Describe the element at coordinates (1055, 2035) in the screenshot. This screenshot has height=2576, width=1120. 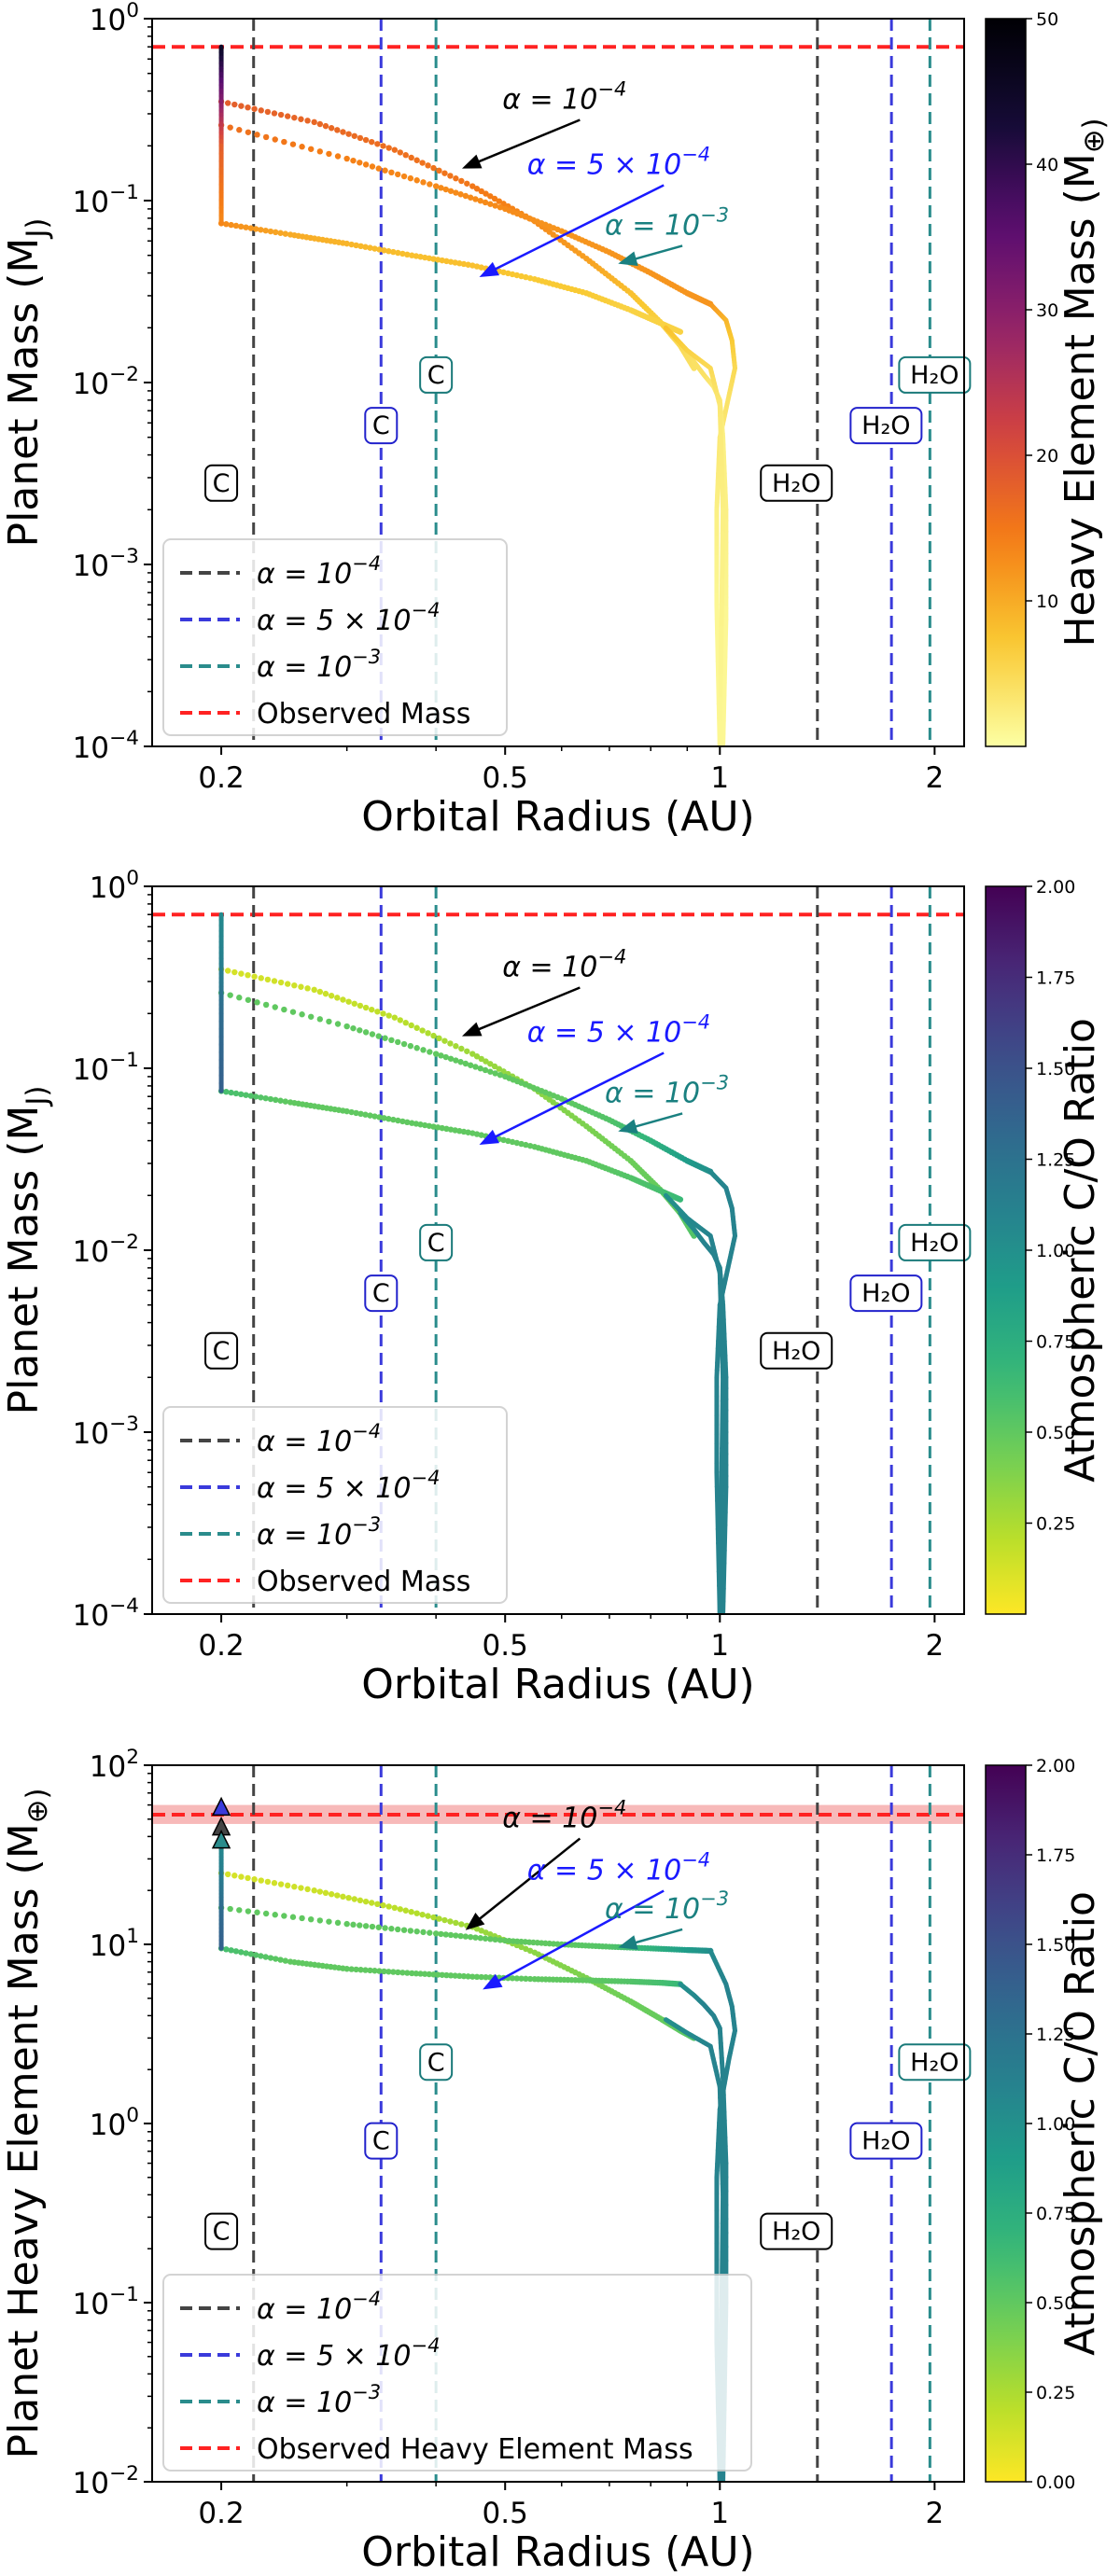
I see `colorbar-tick-label-6: 1.25` at that location.